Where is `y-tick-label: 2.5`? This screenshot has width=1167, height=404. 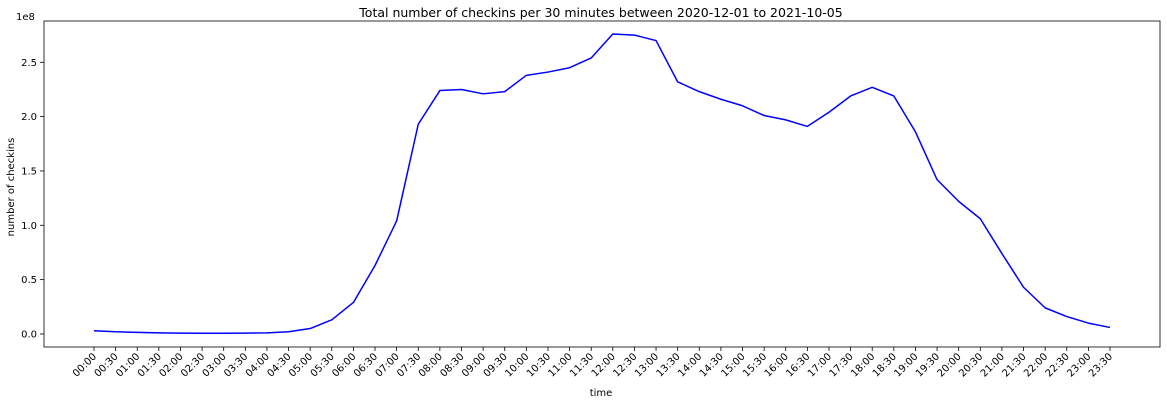
y-tick-label: 2.5 is located at coordinates (29, 63).